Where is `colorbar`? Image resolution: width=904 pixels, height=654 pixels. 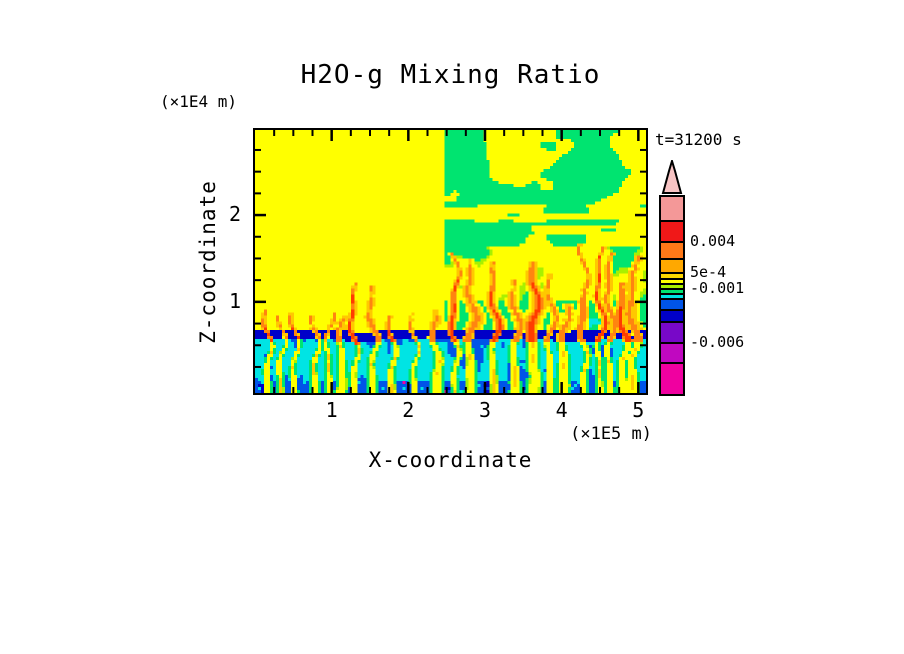 colorbar is located at coordinates (672, 295).